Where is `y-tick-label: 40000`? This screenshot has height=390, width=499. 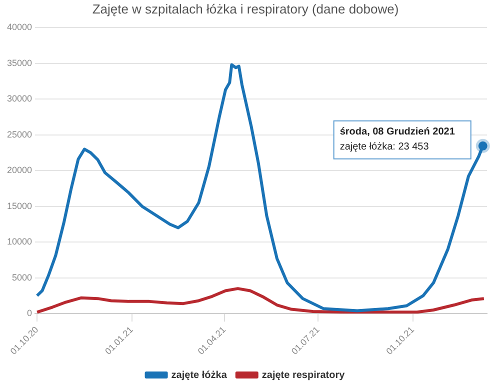
y-tick-label: 40000 is located at coordinates (19, 27).